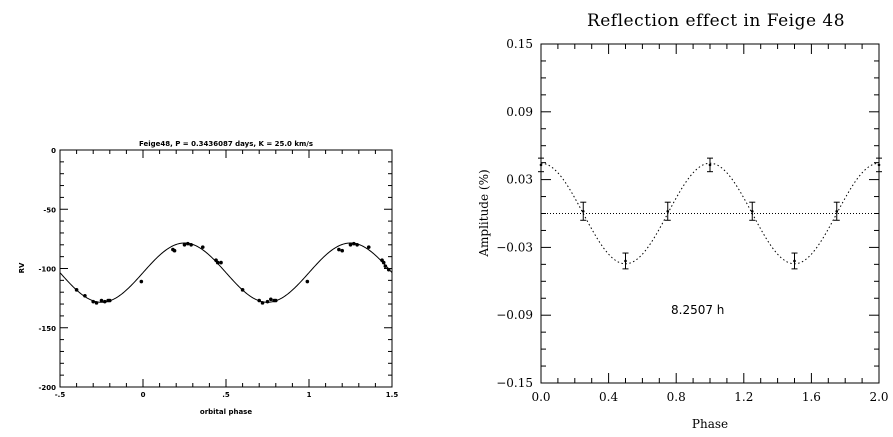 The image size is (893, 437). Describe the element at coordinates (392, 395) in the screenshot. I see `left-x-tick-label: 1.5` at that location.